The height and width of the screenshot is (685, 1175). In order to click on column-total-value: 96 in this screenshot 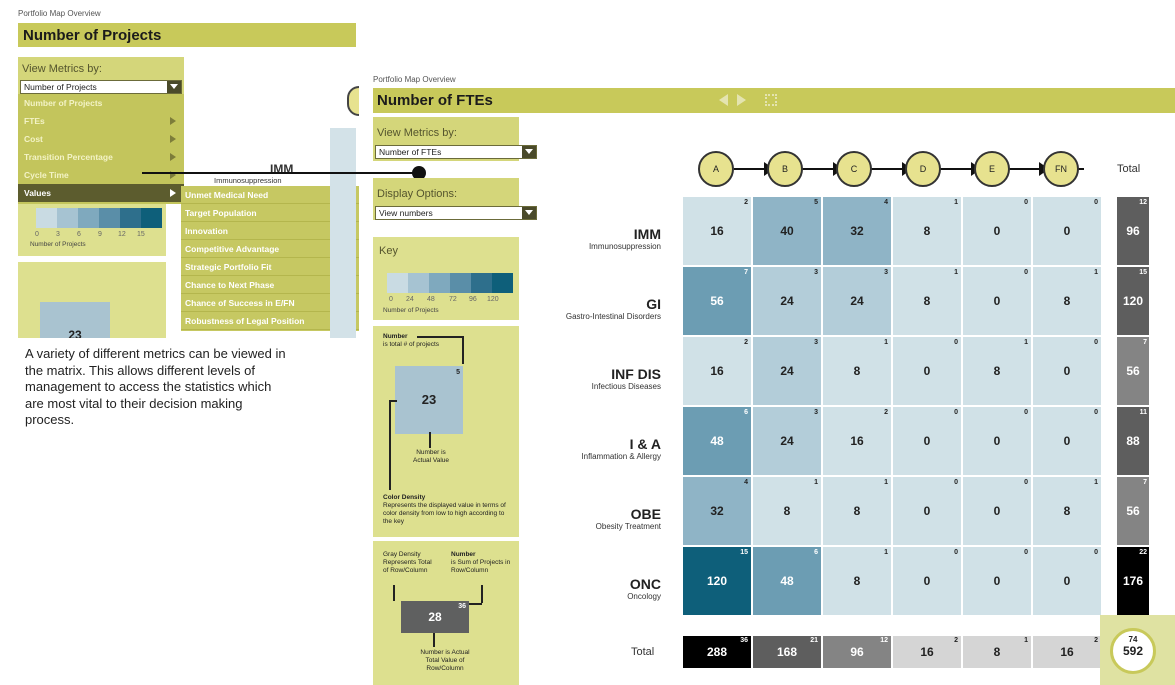, I will do `click(857, 652)`.